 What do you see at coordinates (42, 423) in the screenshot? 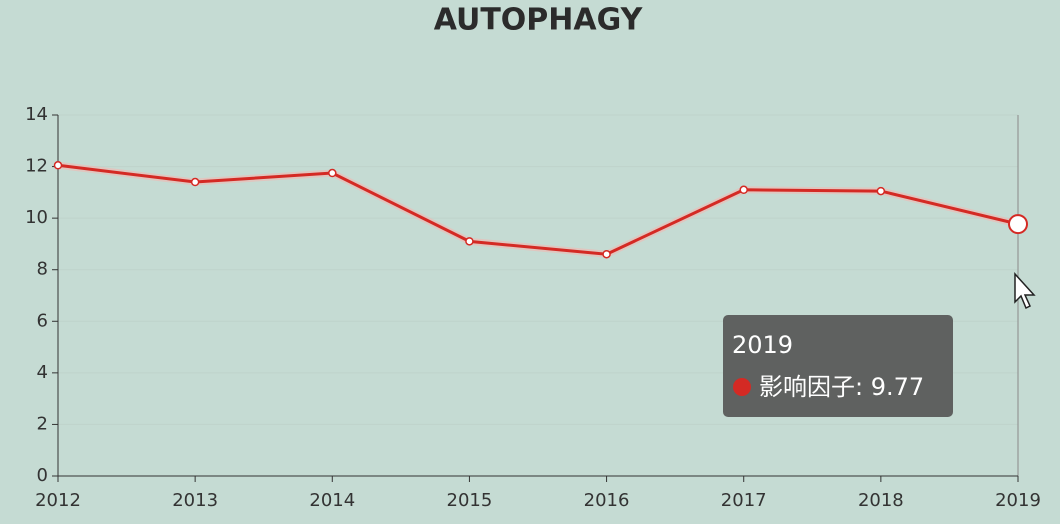
I see `y-tick-label: 2` at bounding box center [42, 423].